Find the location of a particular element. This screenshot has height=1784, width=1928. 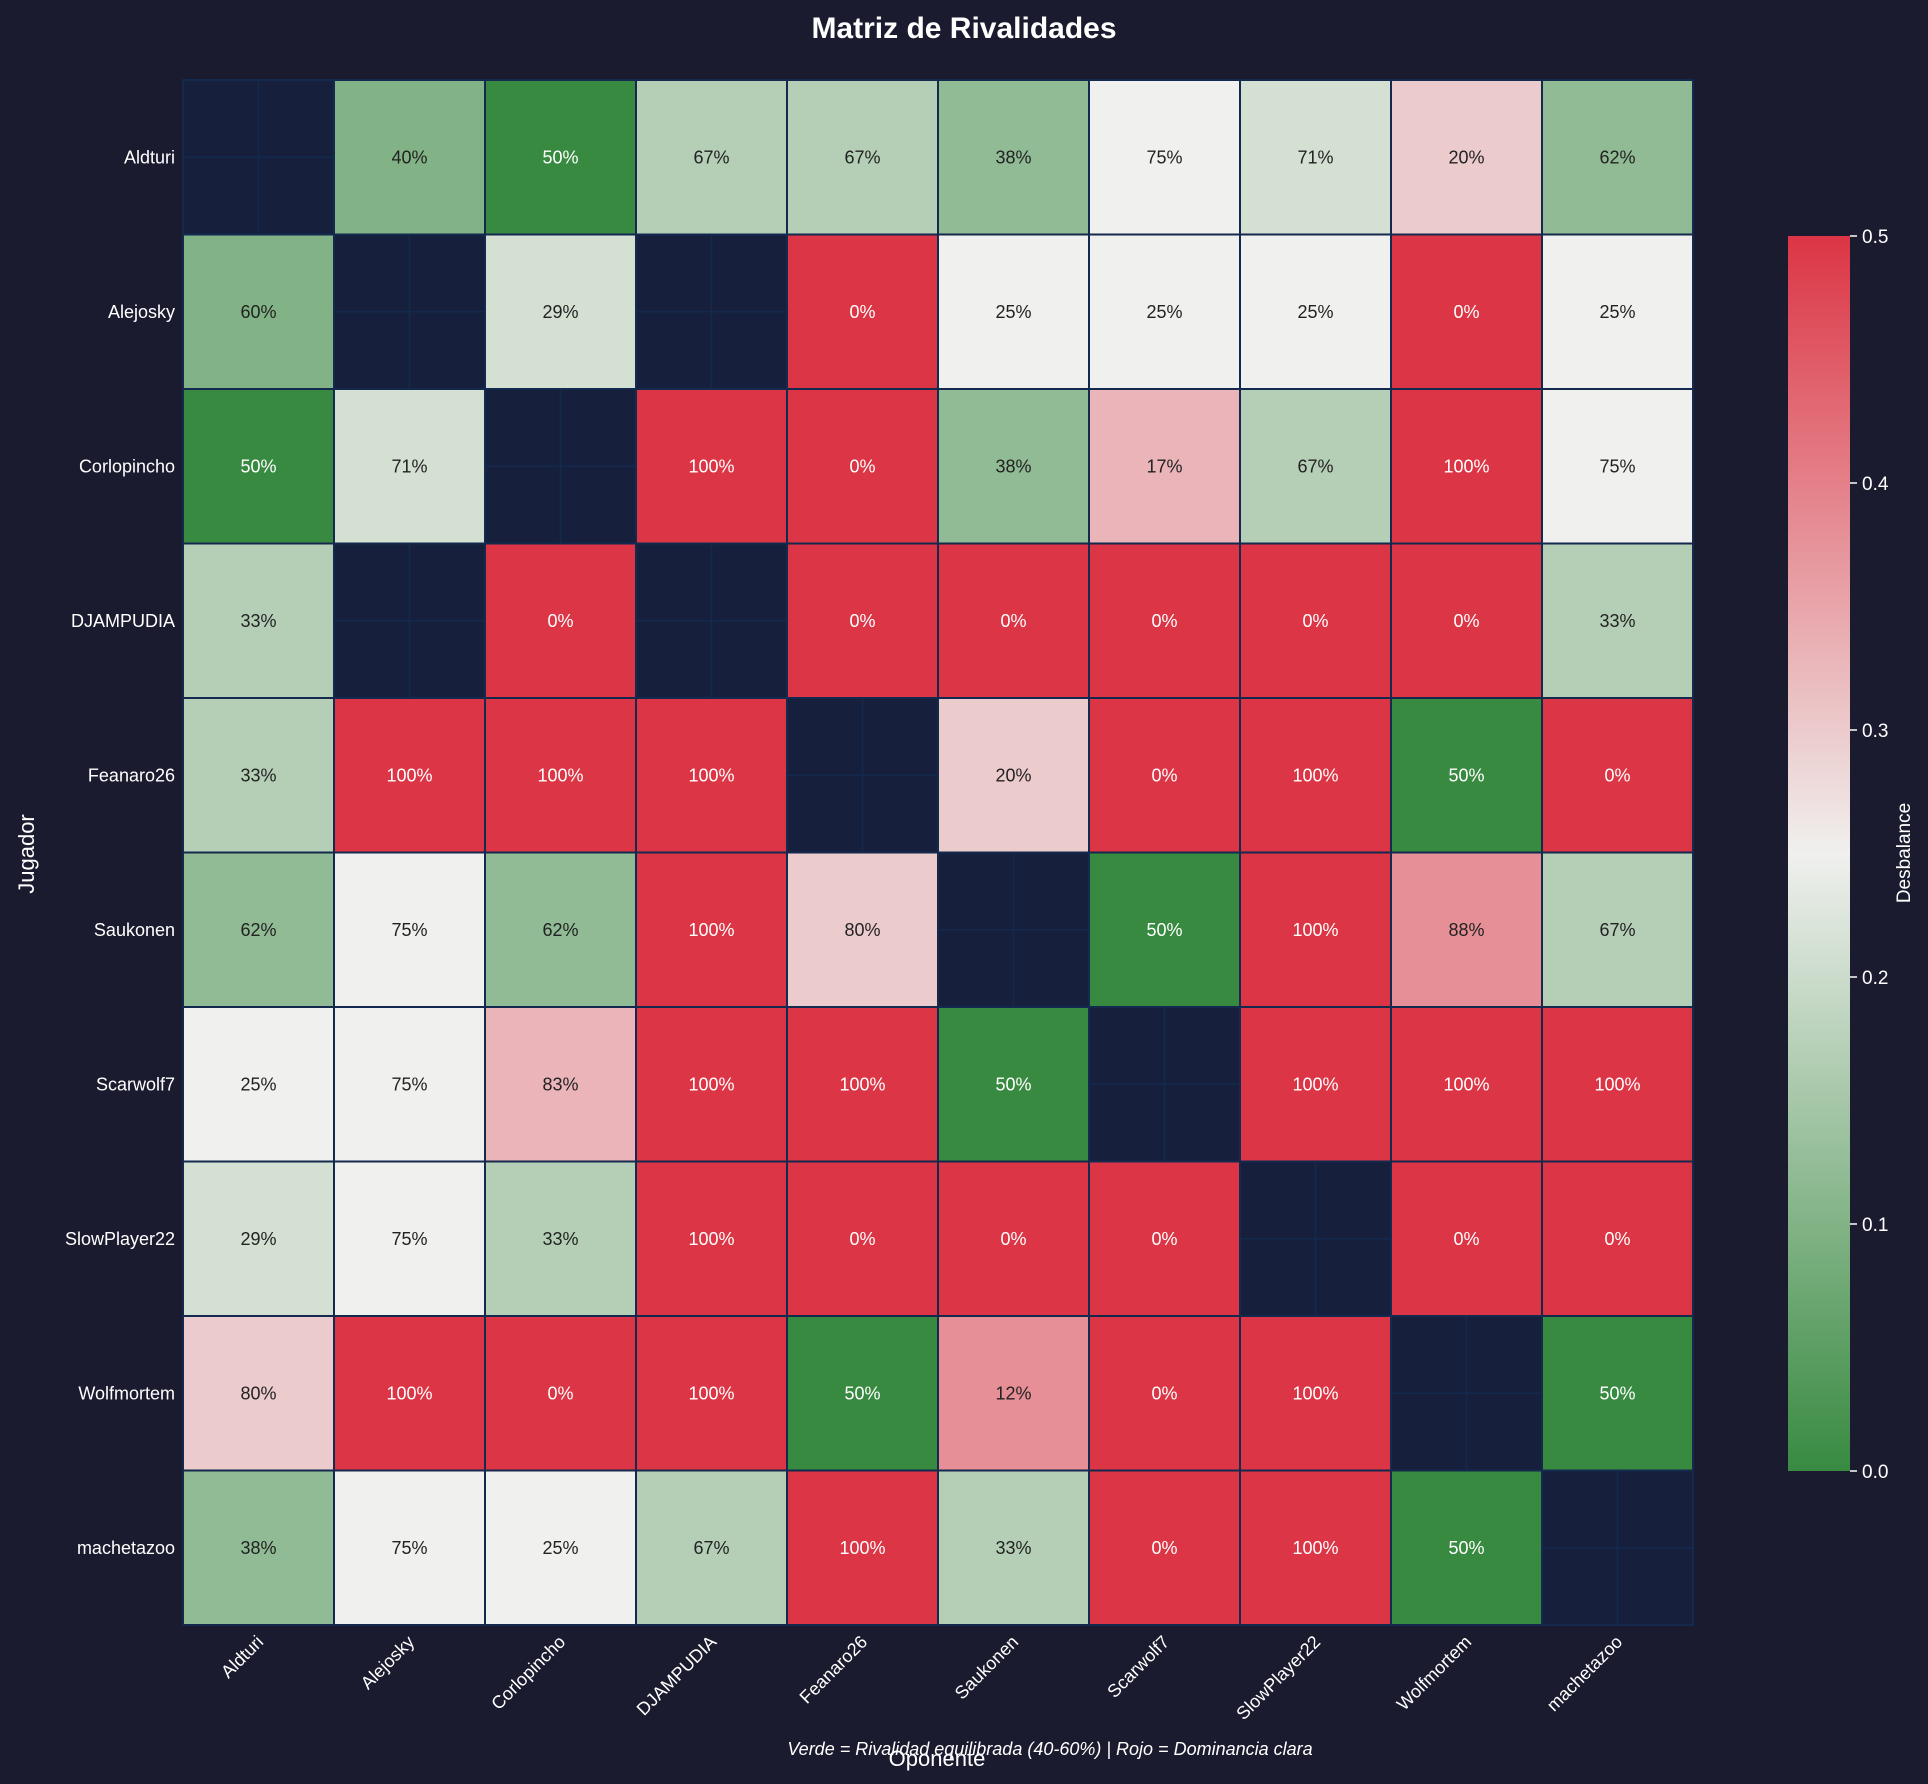

y-axis-label: Jugador is located at coordinates (26, 854).